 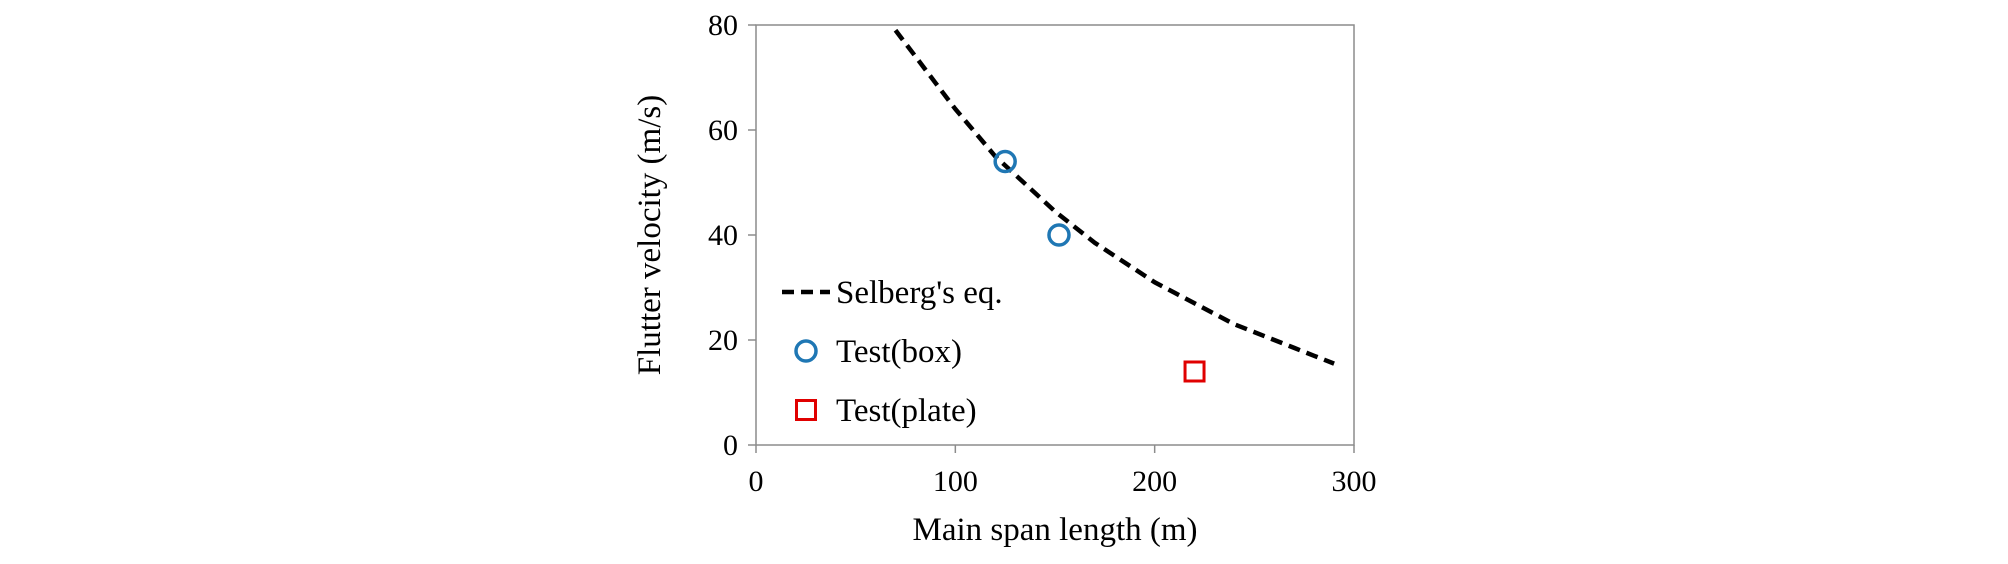 I want to click on test-plate-point, so click(x=1194, y=371).